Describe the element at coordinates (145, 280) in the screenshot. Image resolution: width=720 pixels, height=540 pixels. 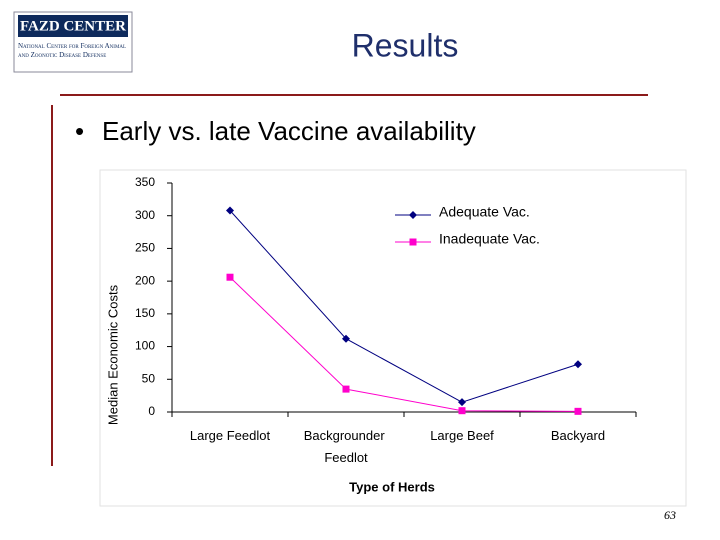
I see `y-tick-label: 200` at that location.